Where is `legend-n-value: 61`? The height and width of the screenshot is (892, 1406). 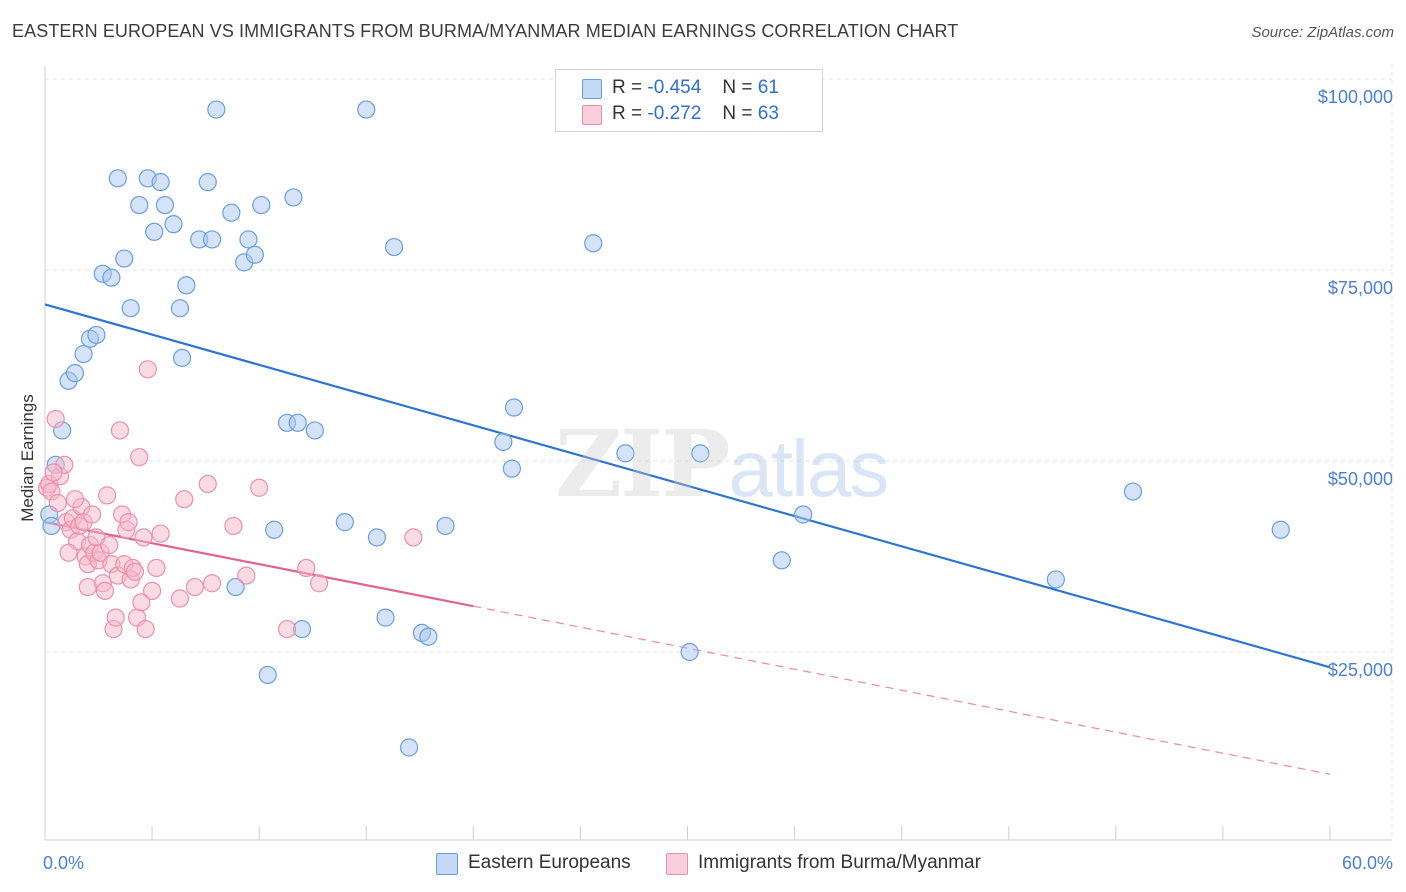
legend-n-value: 61 is located at coordinates (768, 87).